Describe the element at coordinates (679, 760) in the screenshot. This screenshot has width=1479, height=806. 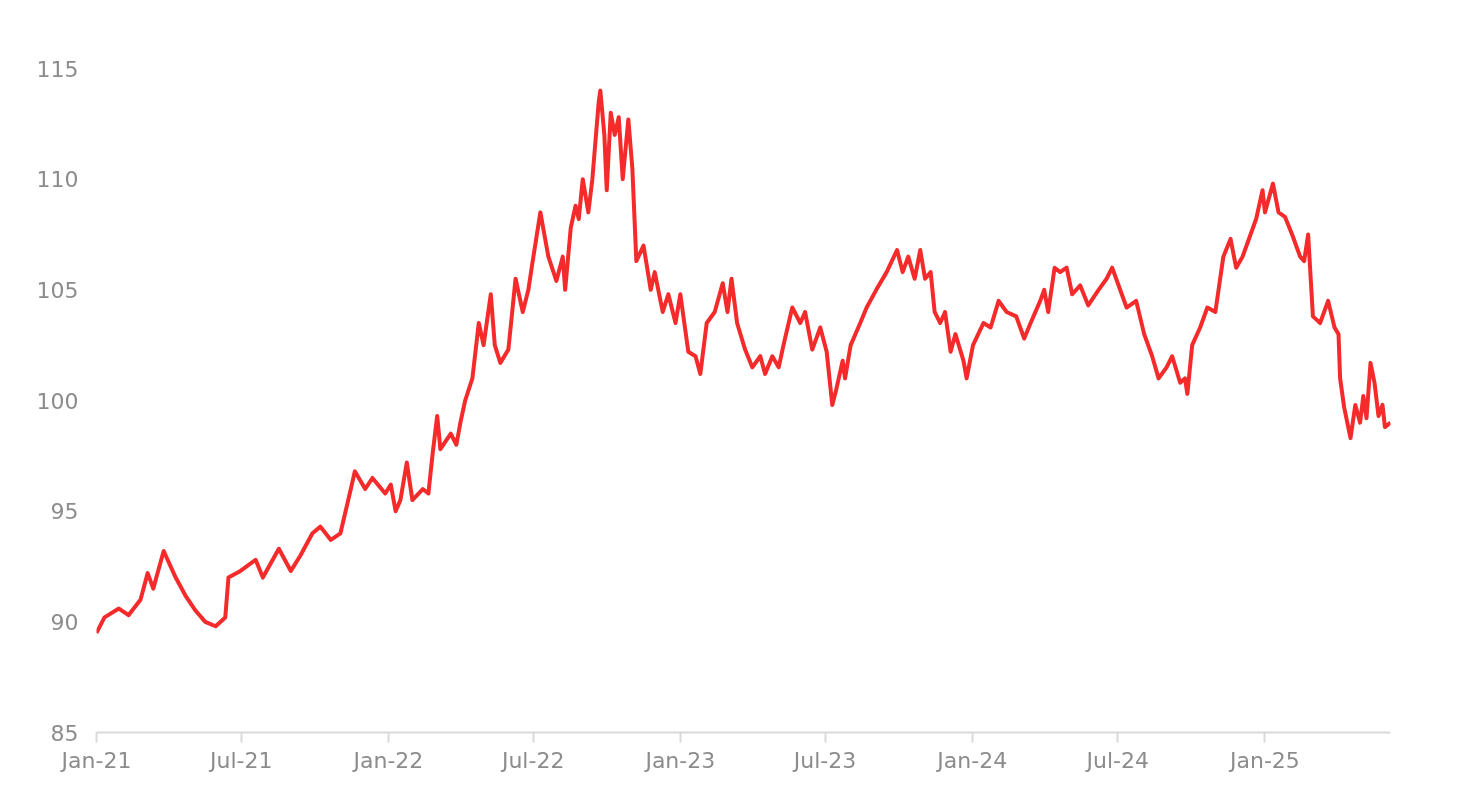
I see `x-tick-label: Jan-23` at that location.